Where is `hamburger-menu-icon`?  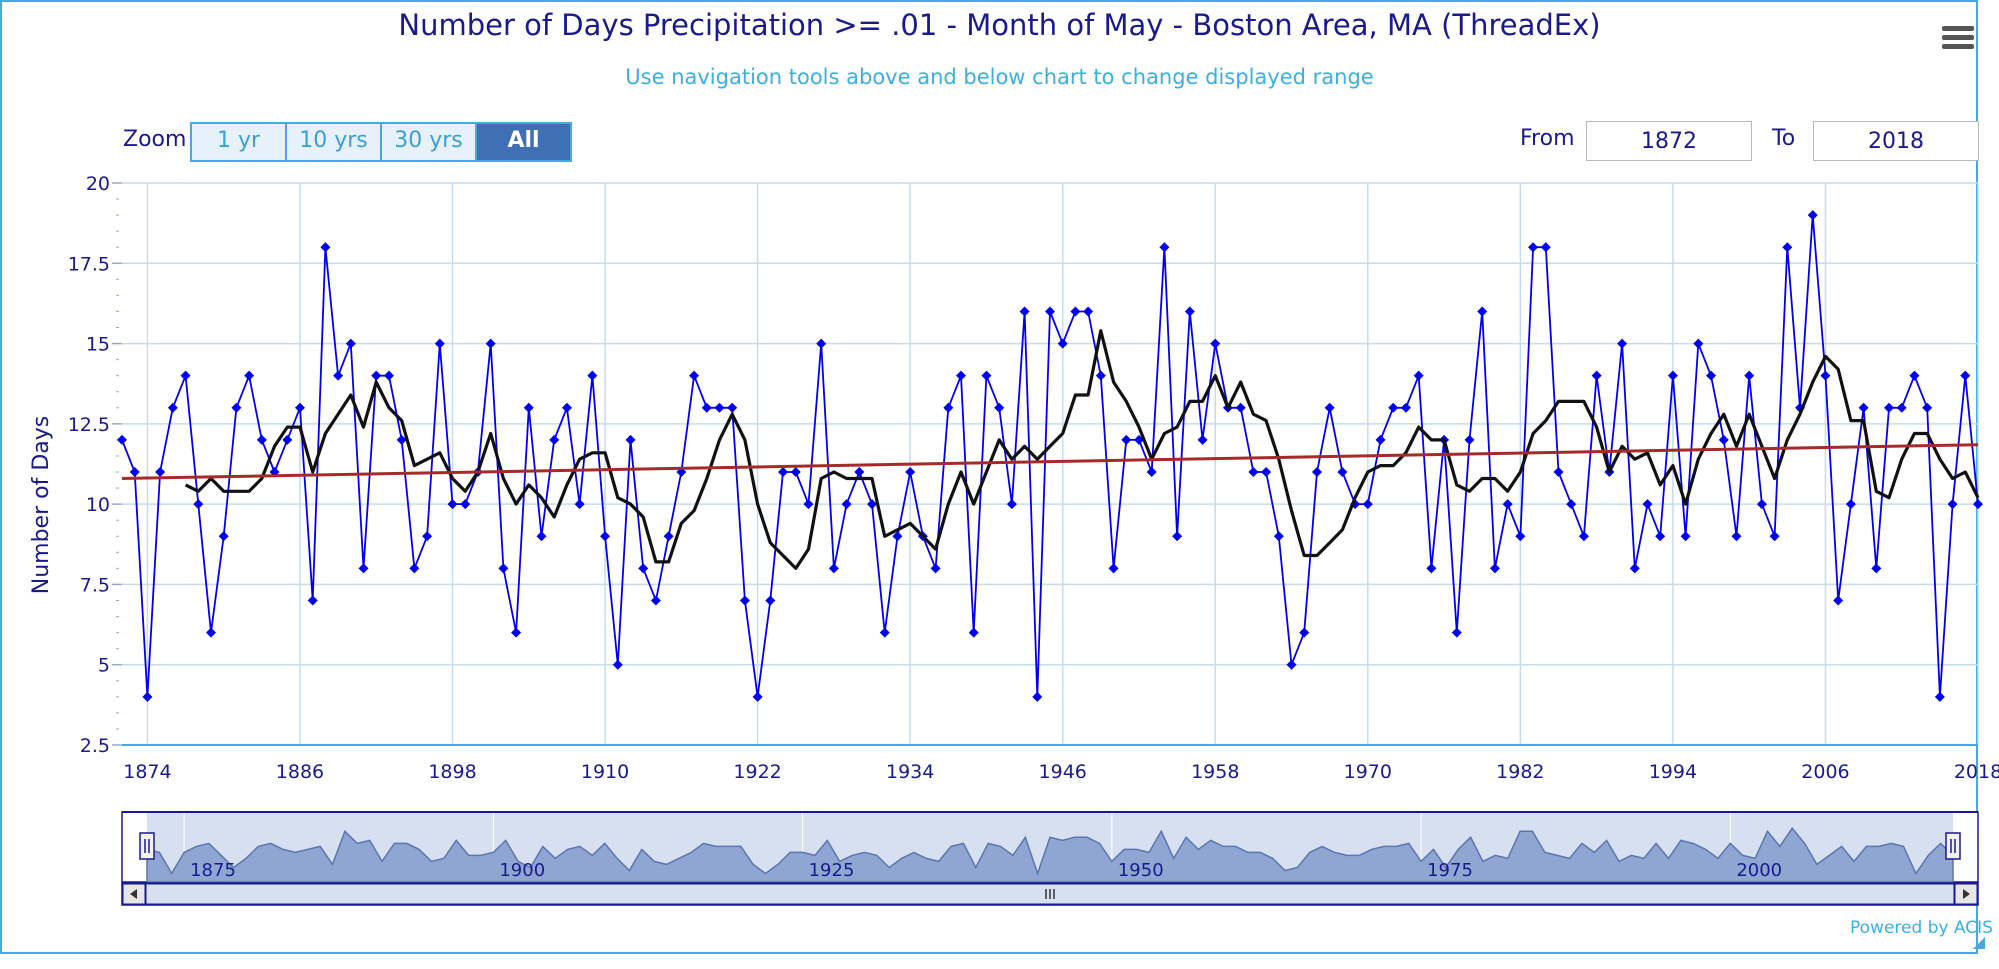 hamburger-menu-icon is located at coordinates (1958, 39).